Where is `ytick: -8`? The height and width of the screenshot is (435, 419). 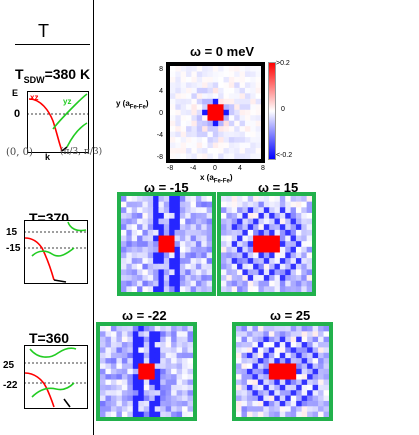
ytick: -8 is located at coordinates (159, 157).